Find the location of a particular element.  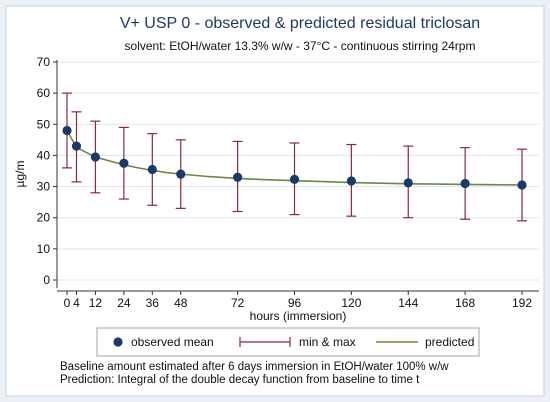

y-tick-label-50: 50 is located at coordinates (44, 124).